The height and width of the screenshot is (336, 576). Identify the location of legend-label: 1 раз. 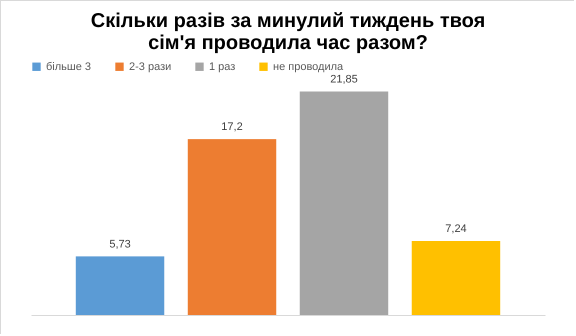
(222, 66).